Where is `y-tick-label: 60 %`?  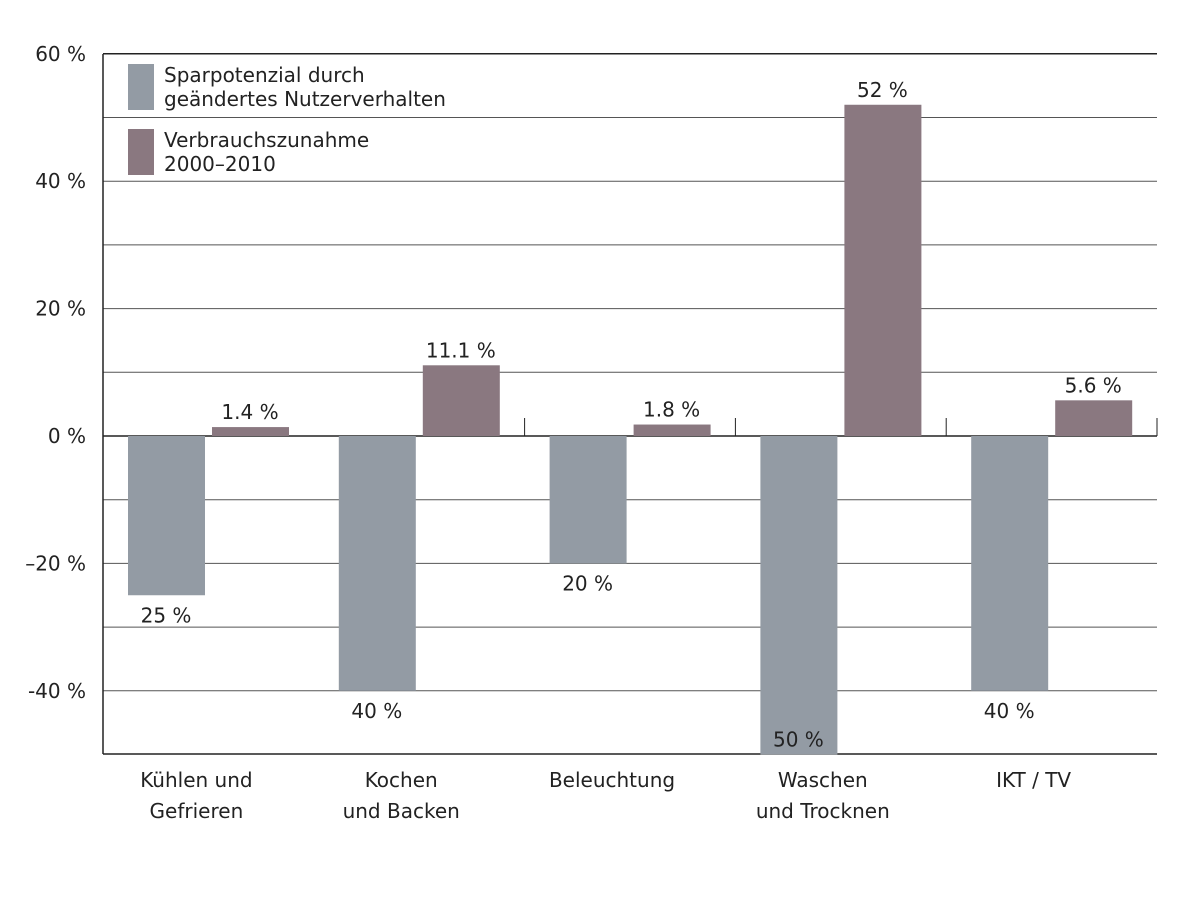
y-tick-label: 60 % is located at coordinates (60, 54).